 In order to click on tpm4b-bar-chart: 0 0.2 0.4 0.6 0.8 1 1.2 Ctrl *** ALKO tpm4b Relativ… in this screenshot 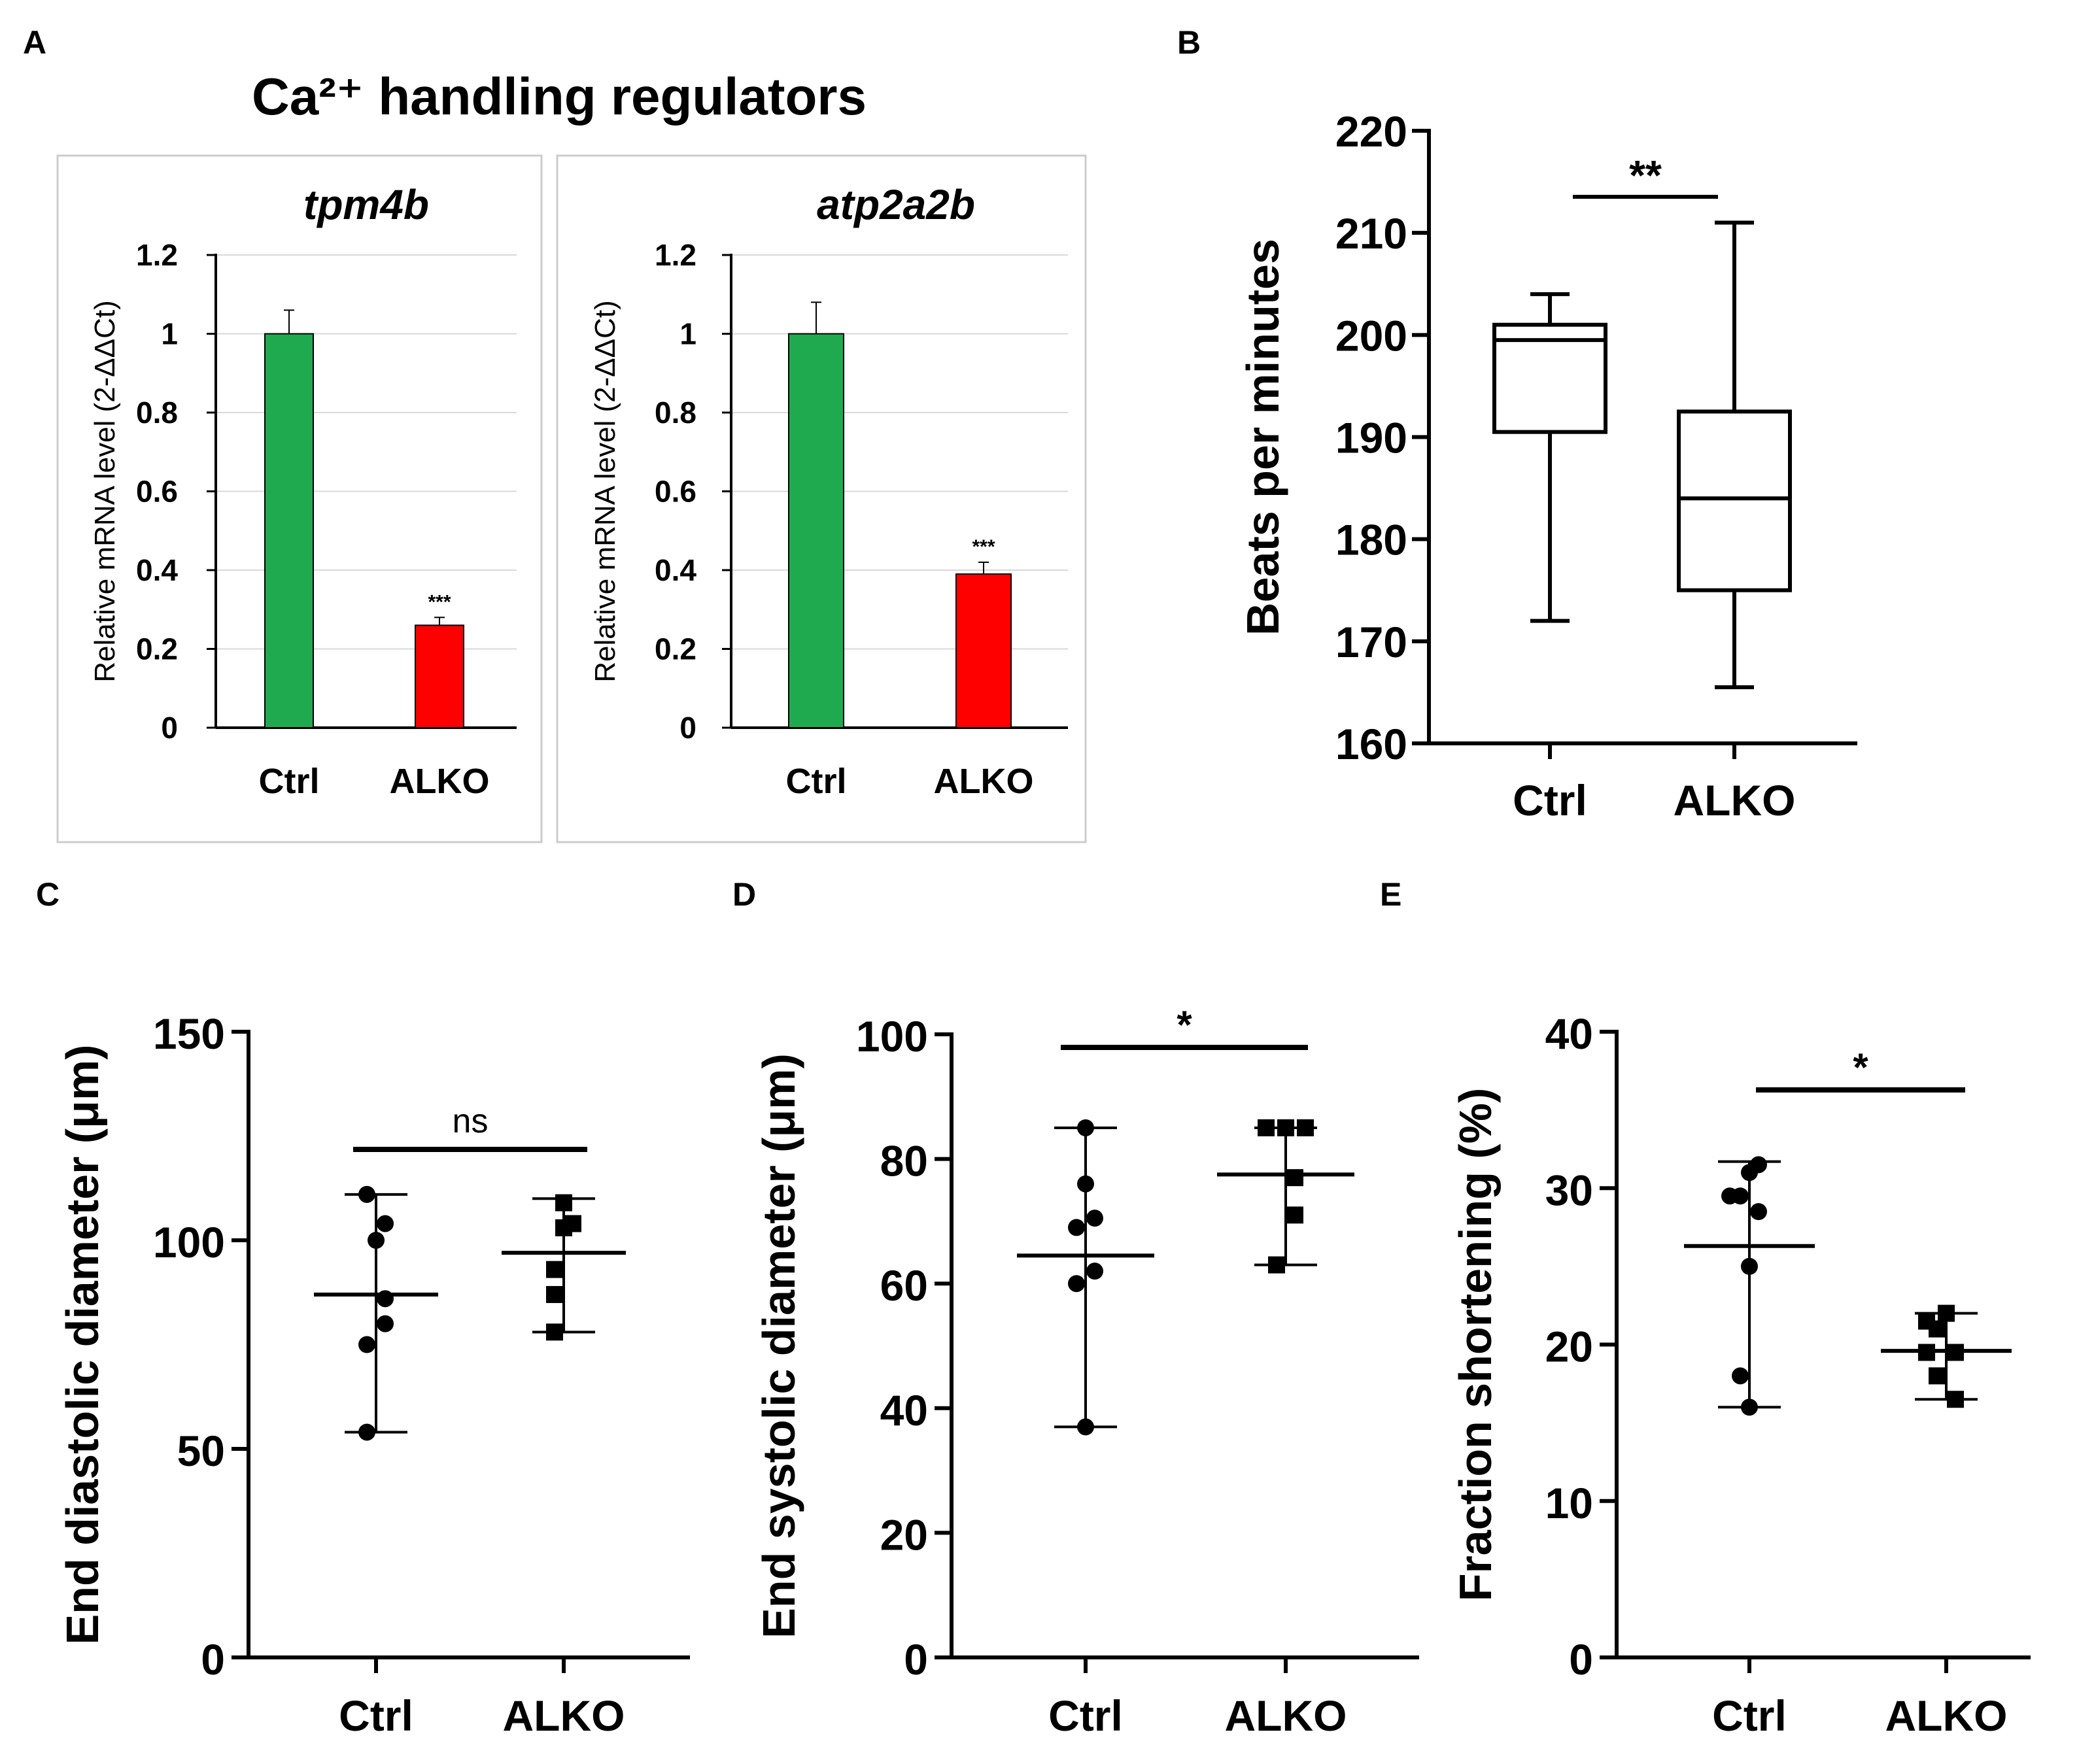, I will do `click(303, 491)`.